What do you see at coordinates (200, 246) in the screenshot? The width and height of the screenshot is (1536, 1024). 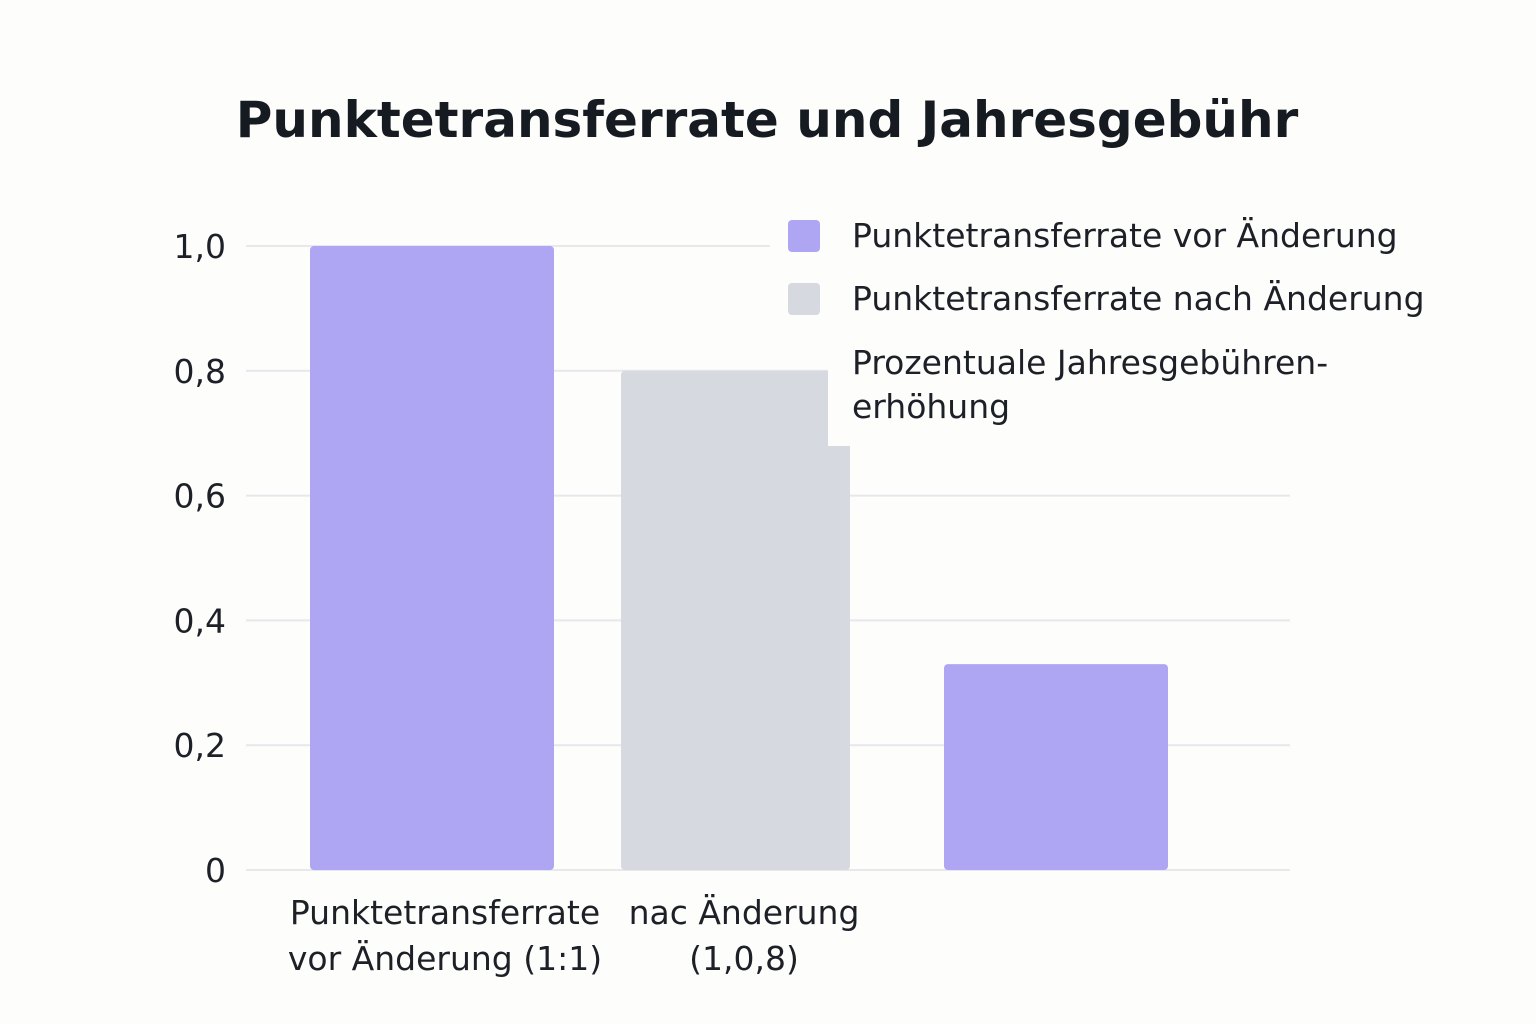 I see `y-tick-label-5: 1,0` at bounding box center [200, 246].